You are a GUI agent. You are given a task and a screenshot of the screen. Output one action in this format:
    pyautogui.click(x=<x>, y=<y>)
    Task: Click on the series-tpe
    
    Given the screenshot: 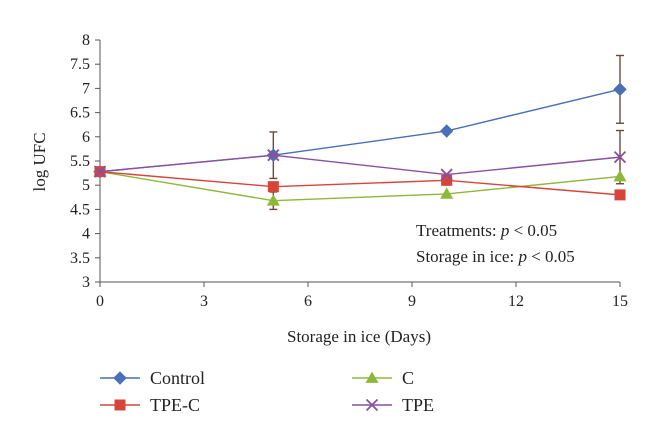 What is the action you would take?
    pyautogui.click(x=360, y=165)
    